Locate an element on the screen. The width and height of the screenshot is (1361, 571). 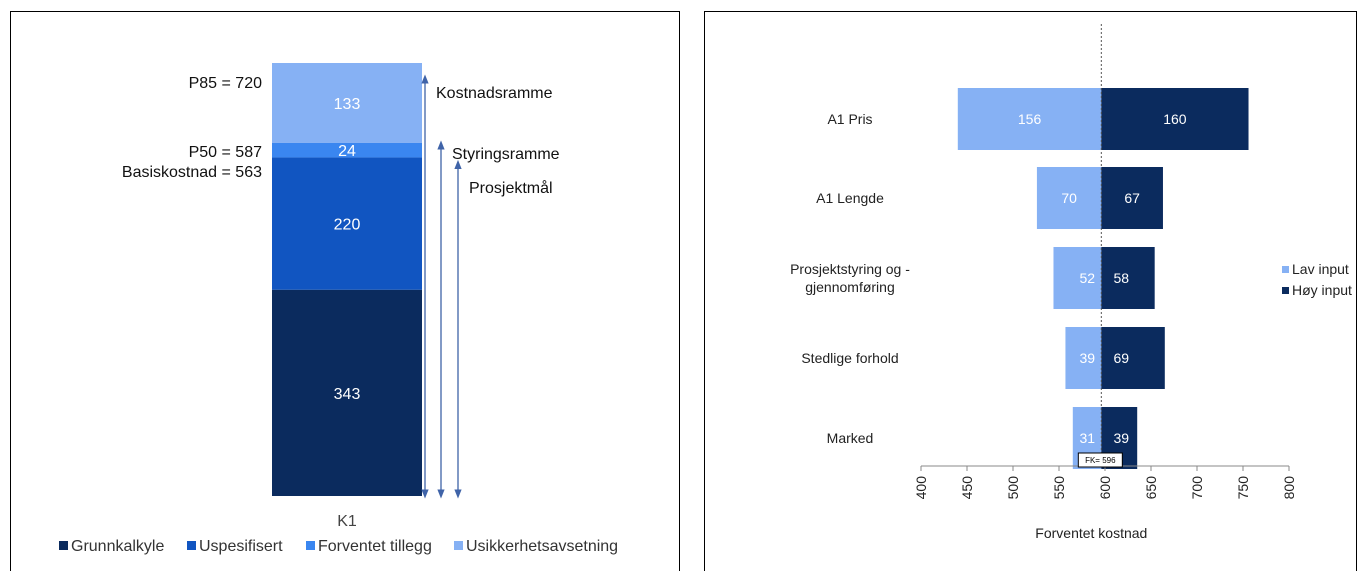
bar-low-value: 70 is located at coordinates (1069, 198).